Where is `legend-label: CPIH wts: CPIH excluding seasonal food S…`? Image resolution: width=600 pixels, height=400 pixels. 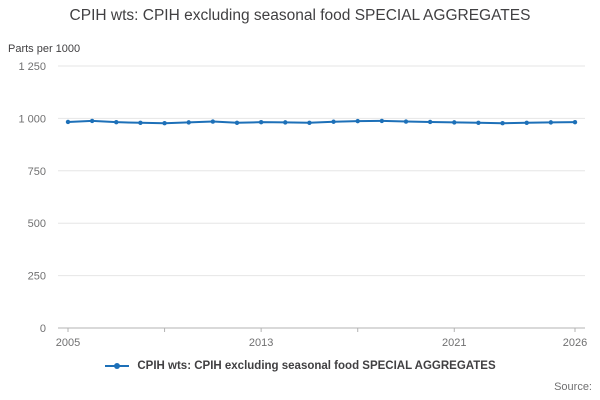
legend-label: CPIH wts: CPIH excluding seasonal food S… is located at coordinates (316, 366).